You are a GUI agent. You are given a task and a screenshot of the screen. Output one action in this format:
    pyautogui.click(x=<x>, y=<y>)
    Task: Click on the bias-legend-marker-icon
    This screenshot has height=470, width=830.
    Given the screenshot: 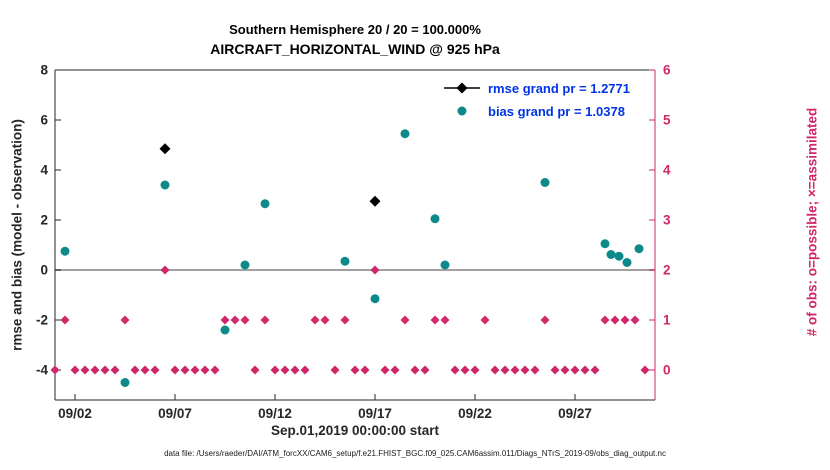 What is the action you would take?
    pyautogui.click(x=462, y=111)
    